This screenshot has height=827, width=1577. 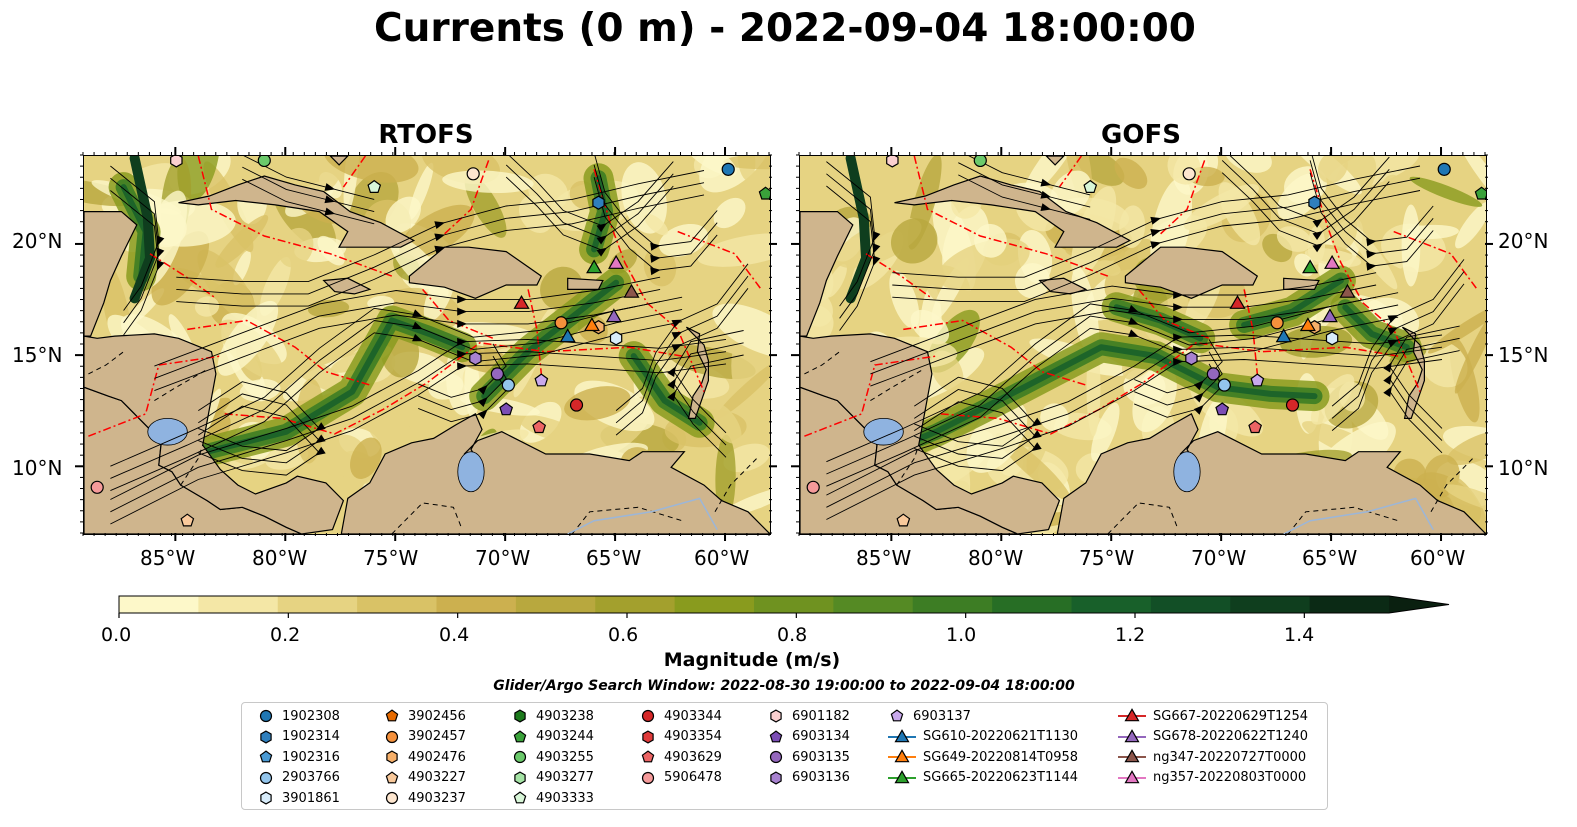 I want to click on lesser-antilles-land, so click(x=697, y=372).